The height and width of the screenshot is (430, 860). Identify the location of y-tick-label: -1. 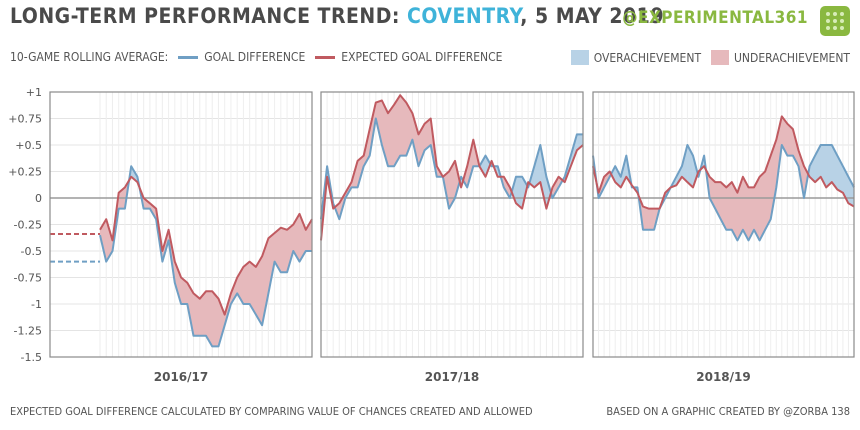
(36, 304).